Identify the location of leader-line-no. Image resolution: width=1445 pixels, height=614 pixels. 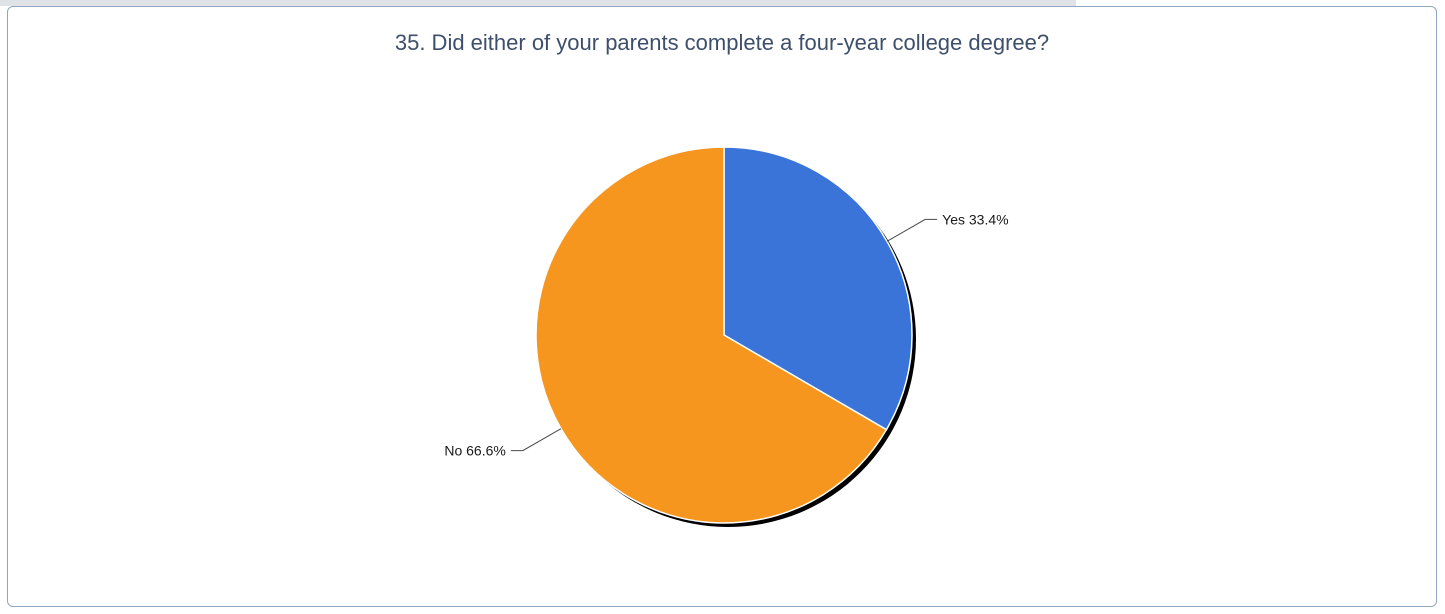
(536, 440).